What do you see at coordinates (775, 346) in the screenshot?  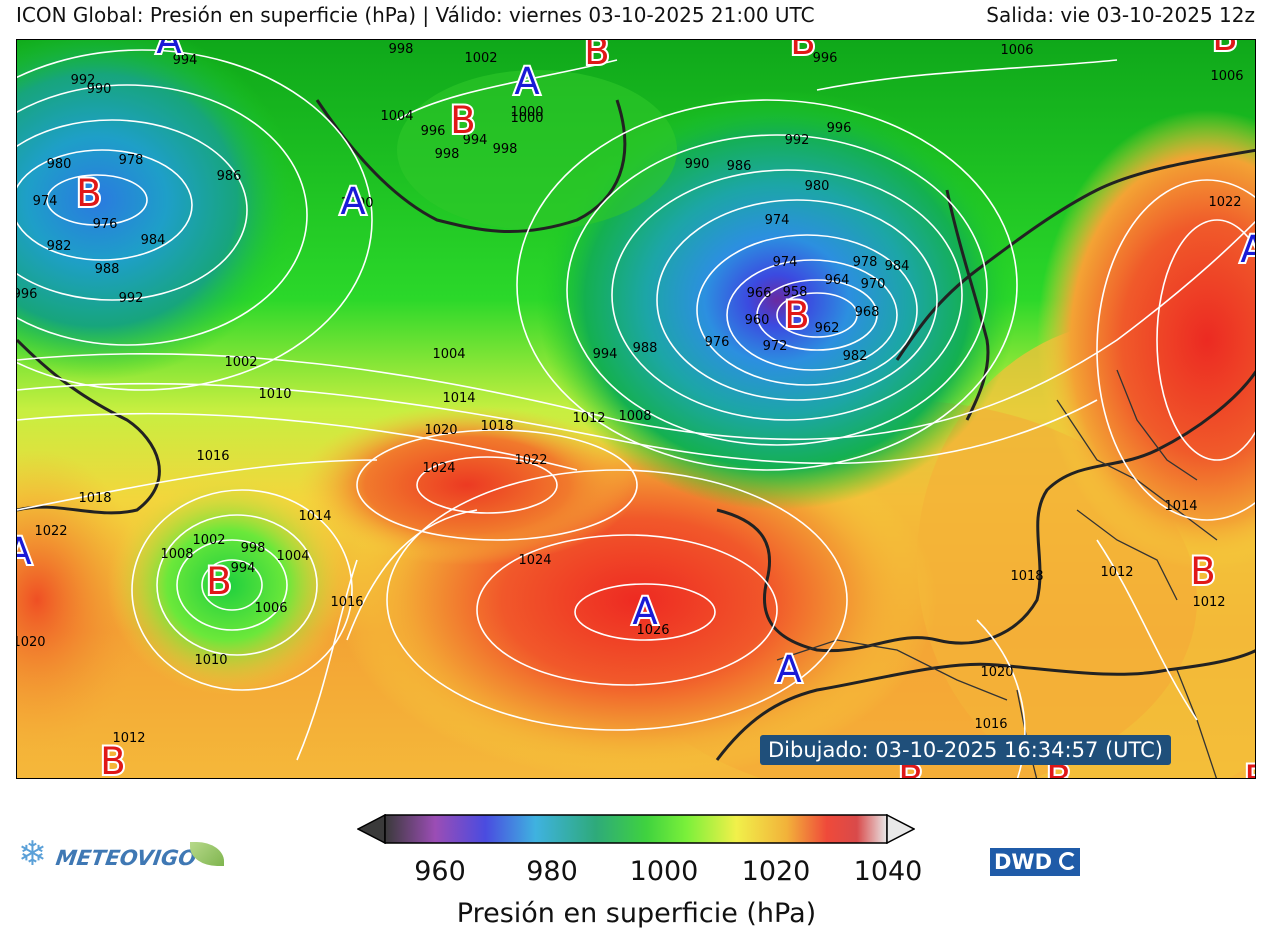 I see `isobar-label: 972` at bounding box center [775, 346].